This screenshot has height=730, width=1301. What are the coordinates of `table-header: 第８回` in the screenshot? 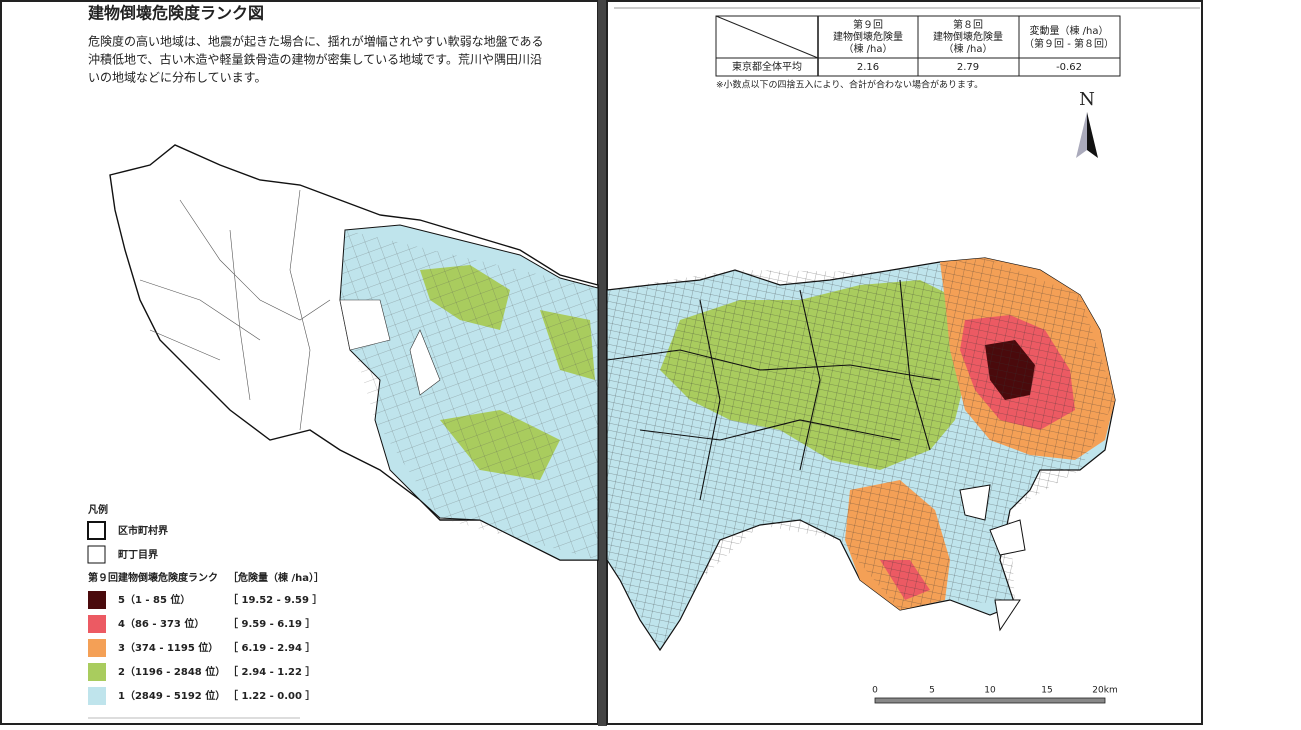 It's located at (968, 24).